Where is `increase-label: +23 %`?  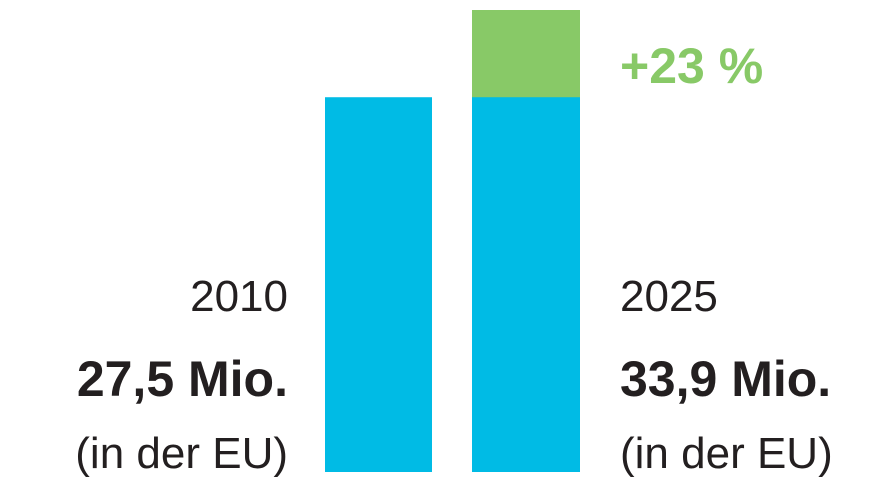
increase-label: +23 % is located at coordinates (691, 66).